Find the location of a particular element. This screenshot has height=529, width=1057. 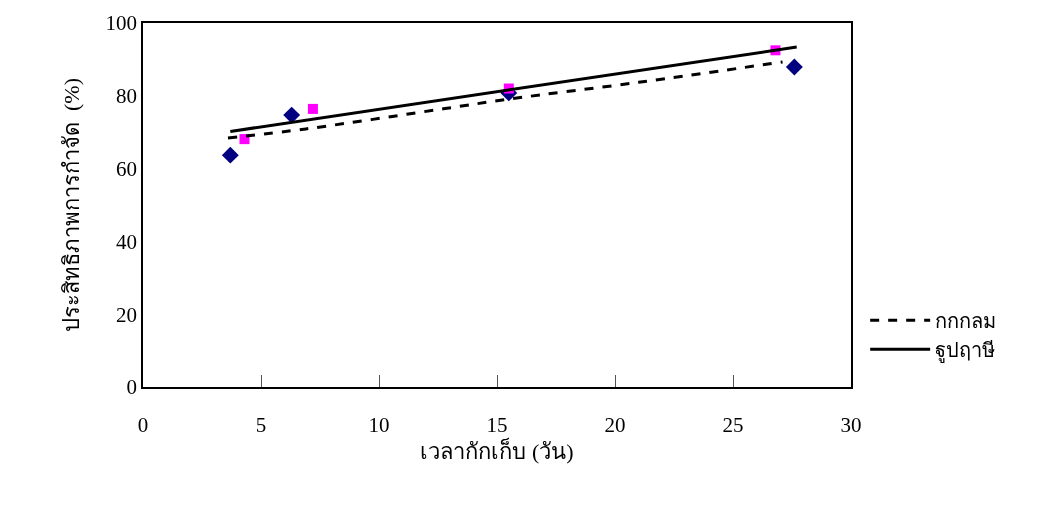

x-tick-label: 25 is located at coordinates (733, 424).